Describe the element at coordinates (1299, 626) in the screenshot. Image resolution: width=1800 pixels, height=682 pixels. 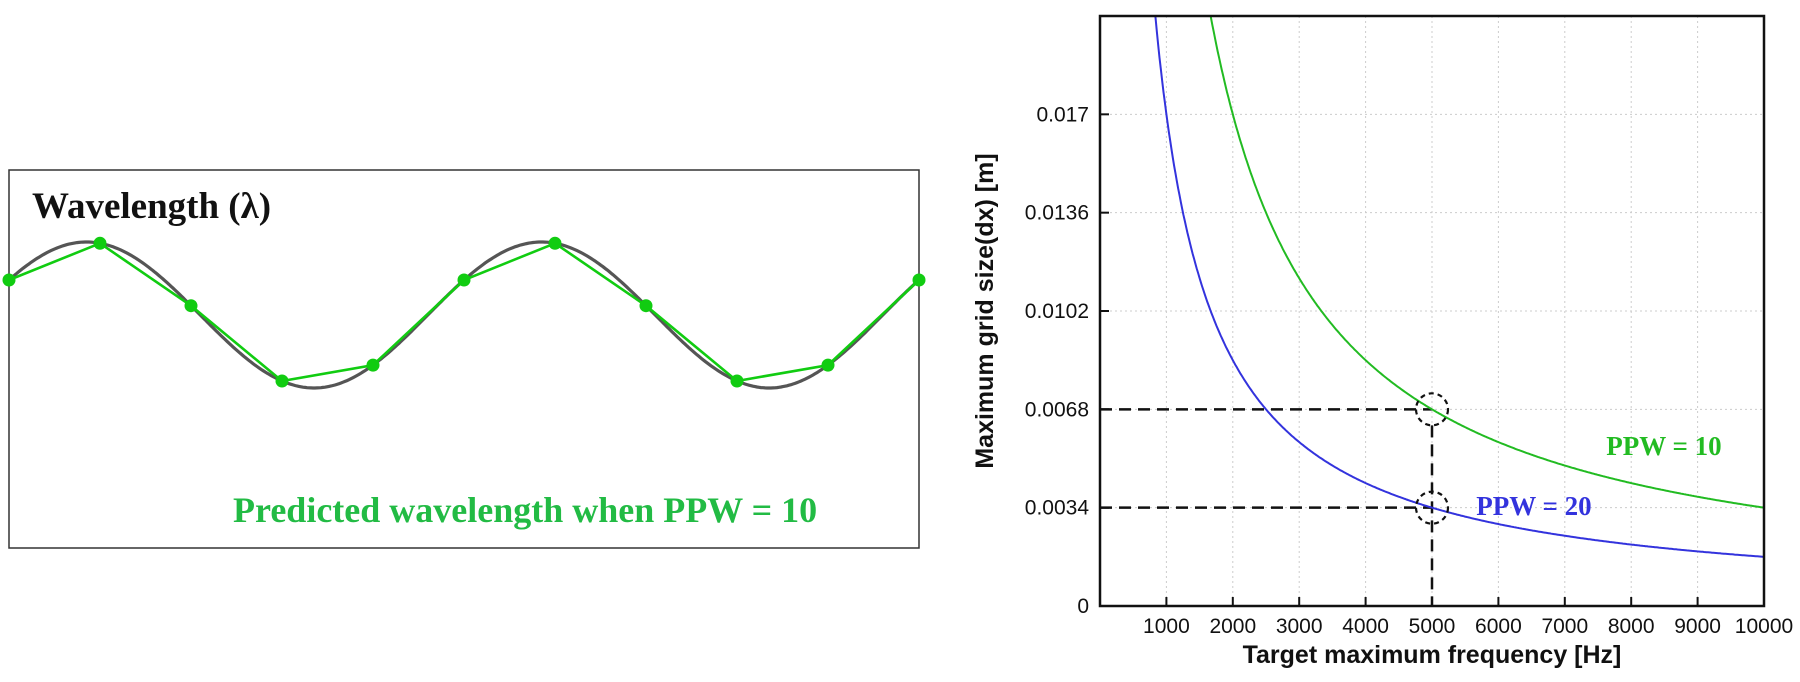
I see `x-tick-label: 3000` at that location.